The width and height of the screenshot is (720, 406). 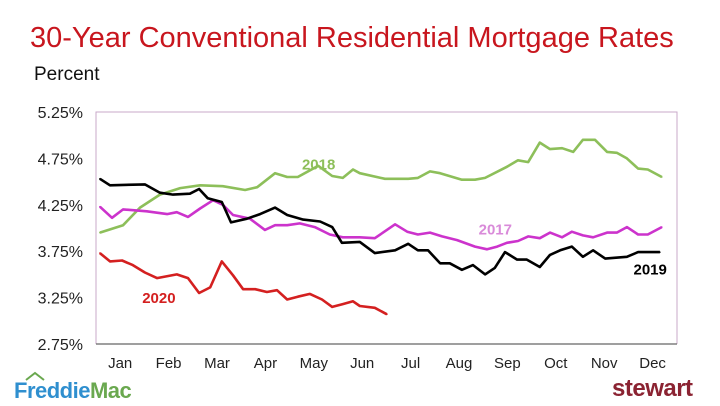 What do you see at coordinates (243, 284) in the screenshot?
I see `series-line-2020` at bounding box center [243, 284].